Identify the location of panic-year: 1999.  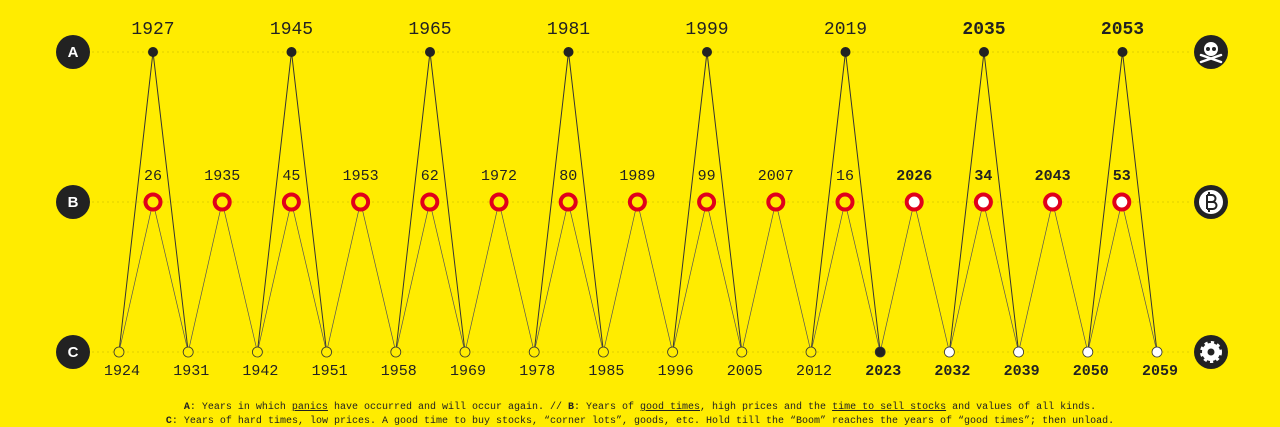
(706, 30).